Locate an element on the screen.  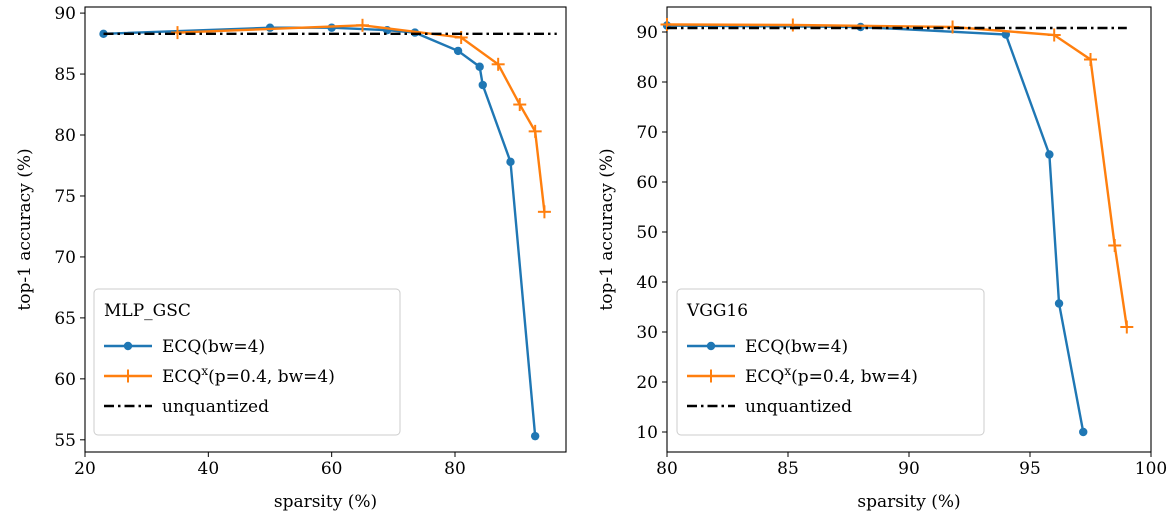
y-tick-label: 75 is located at coordinates (65, 197).